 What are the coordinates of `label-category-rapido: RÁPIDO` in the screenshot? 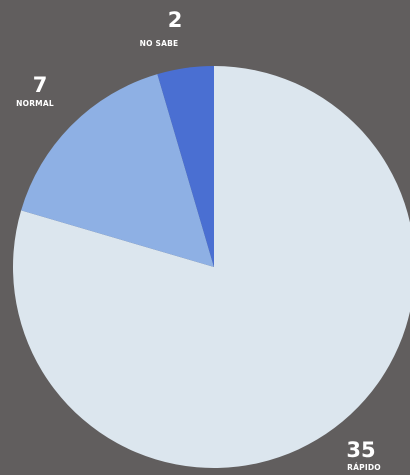 It's located at (364, 467).